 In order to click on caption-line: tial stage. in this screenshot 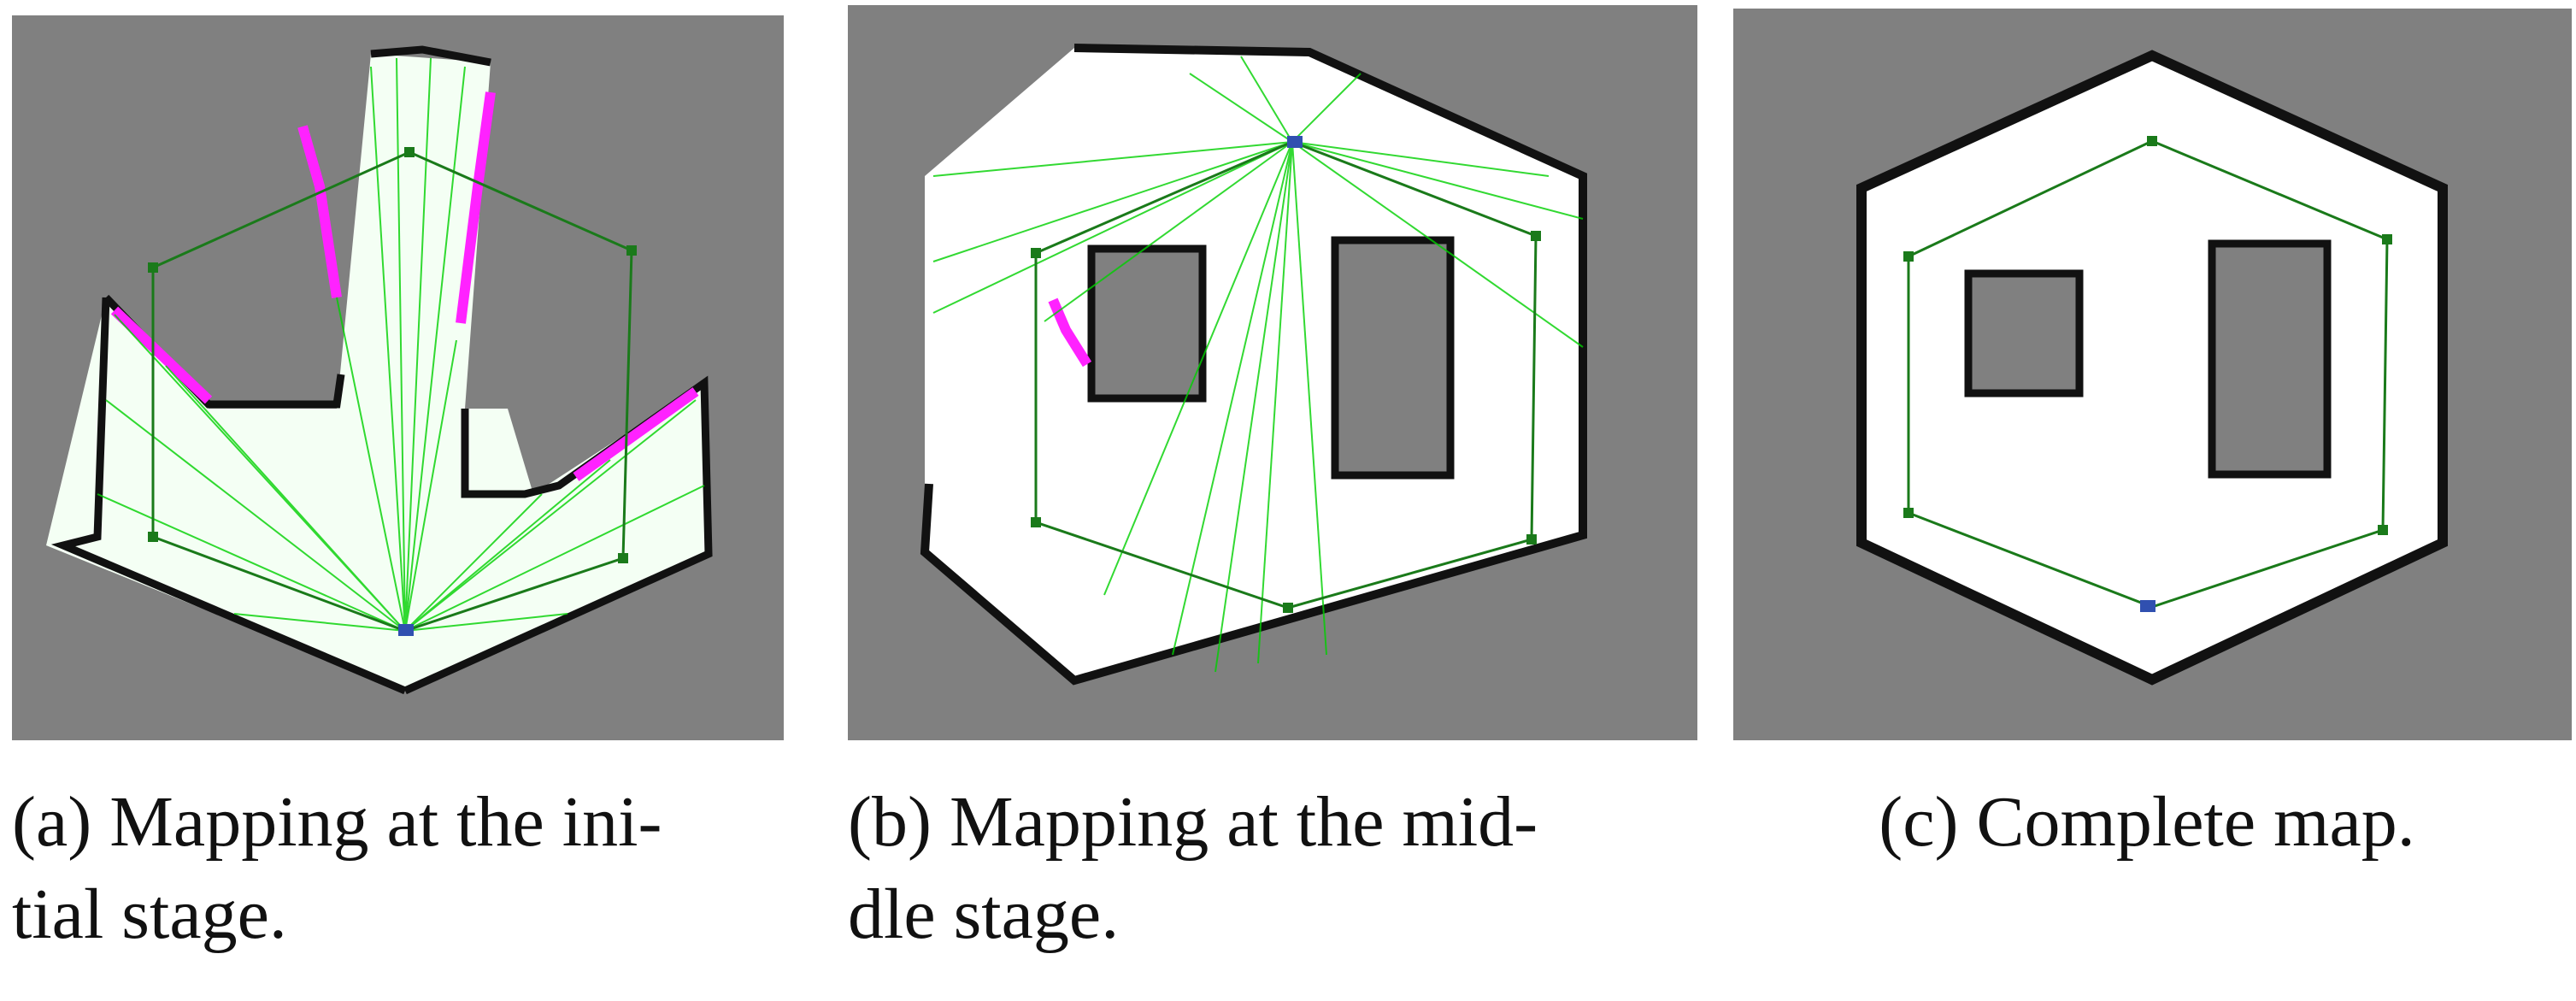, I will do `click(149, 914)`.